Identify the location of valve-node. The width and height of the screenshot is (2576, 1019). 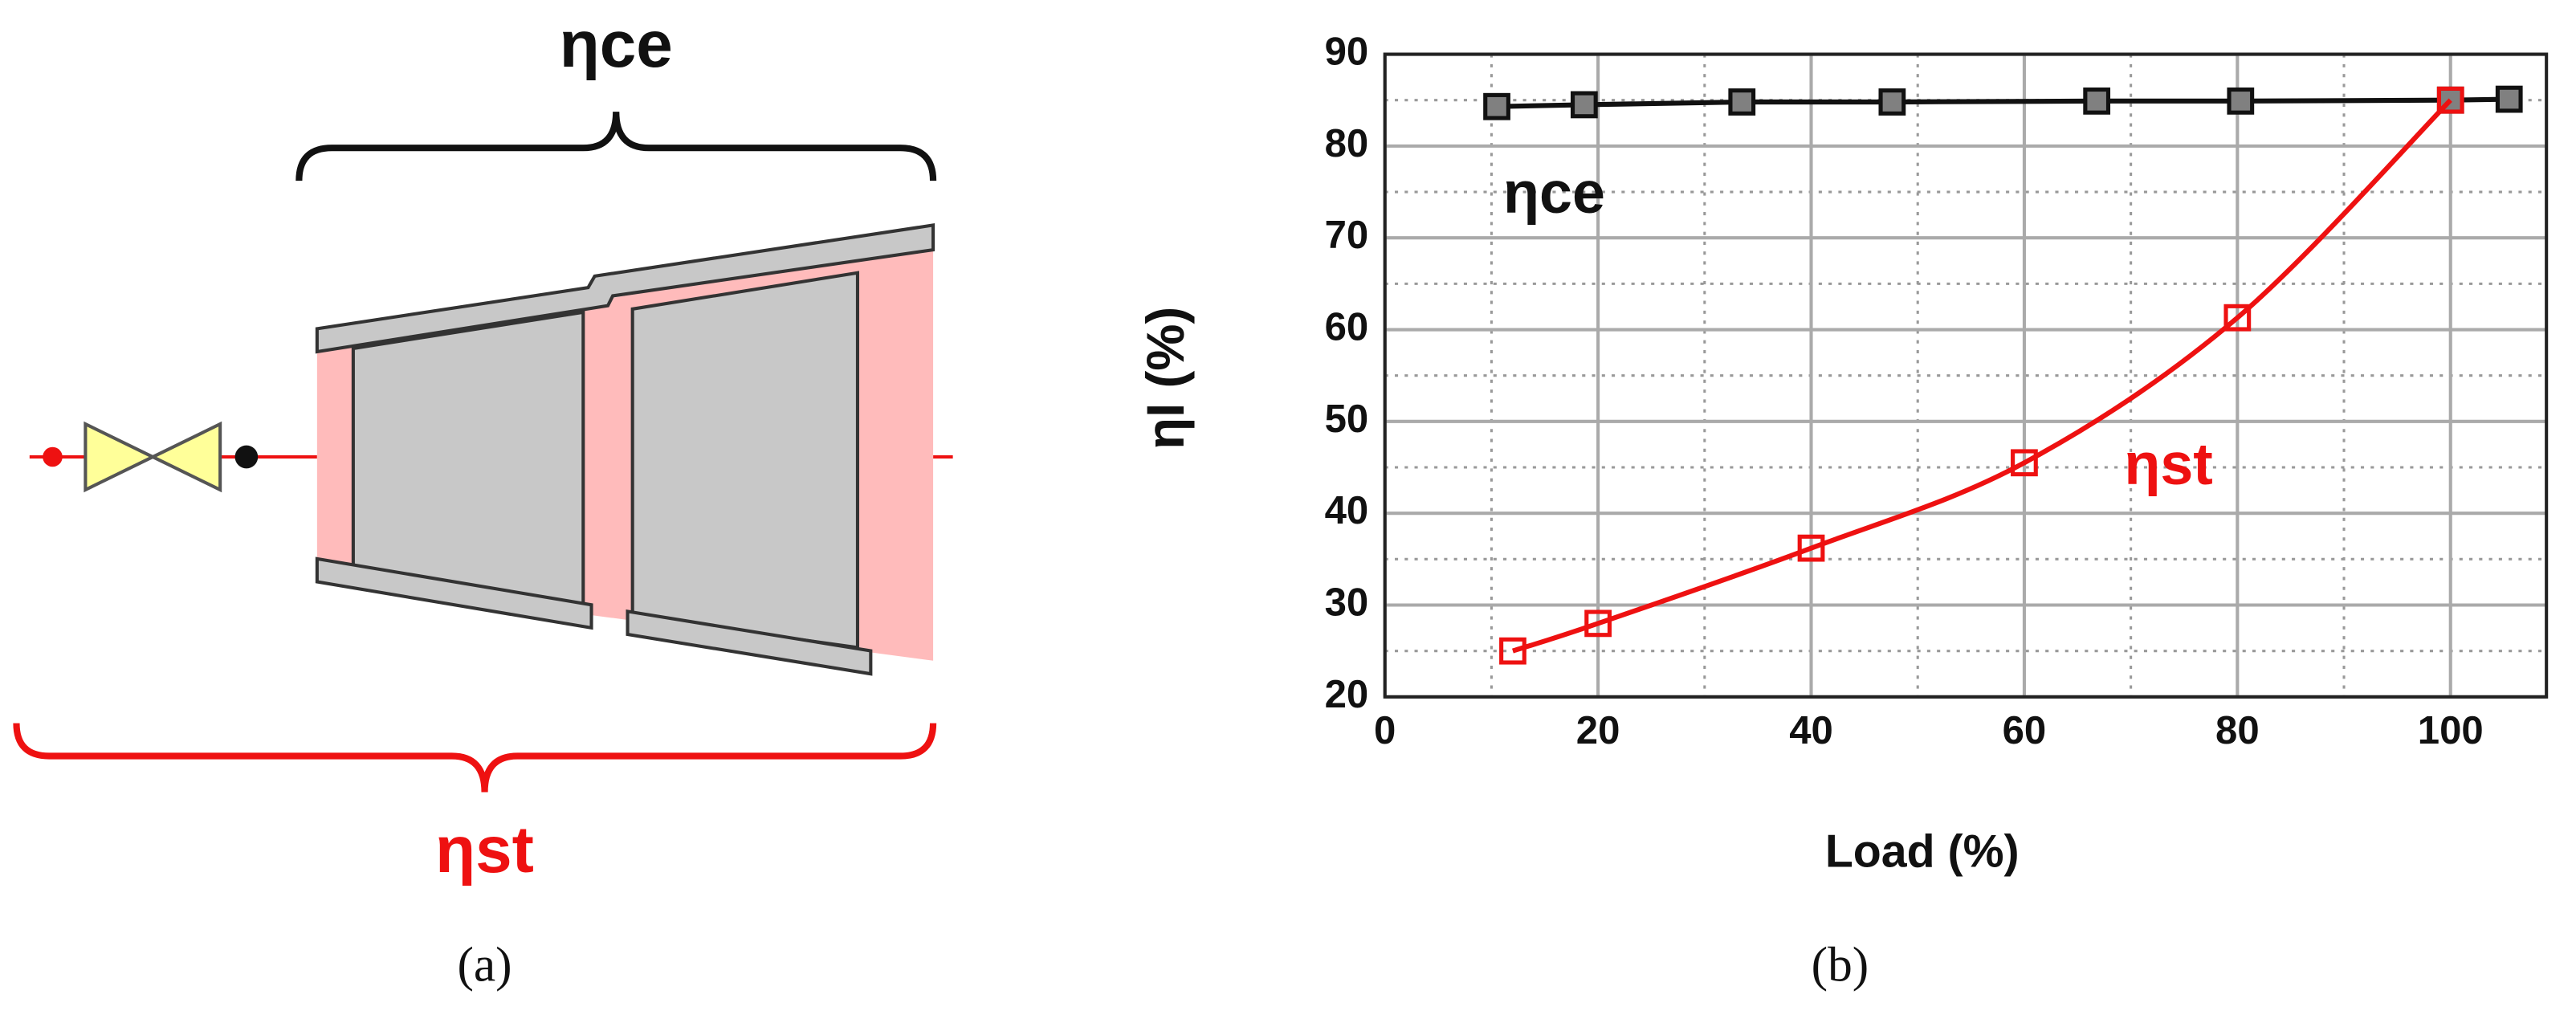
(247, 457).